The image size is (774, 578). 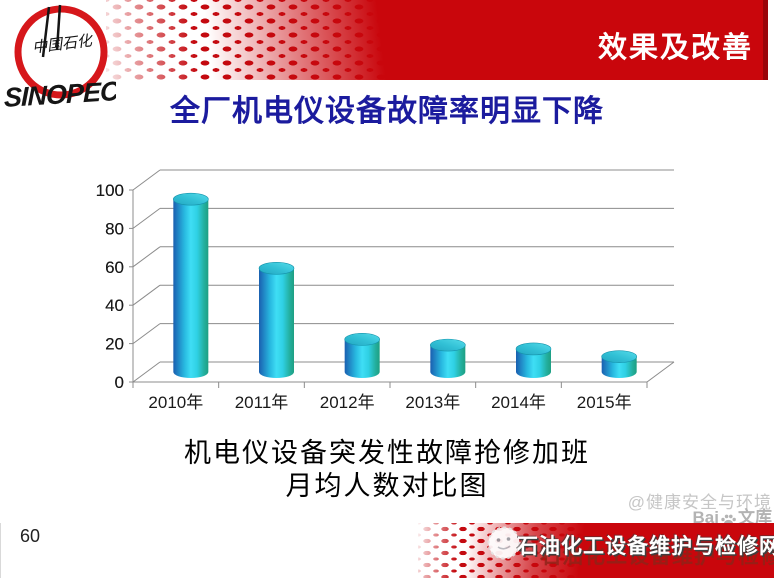 What do you see at coordinates (60, 94) in the screenshot?
I see `logo-en-text: SINOPEC` at bounding box center [60, 94].